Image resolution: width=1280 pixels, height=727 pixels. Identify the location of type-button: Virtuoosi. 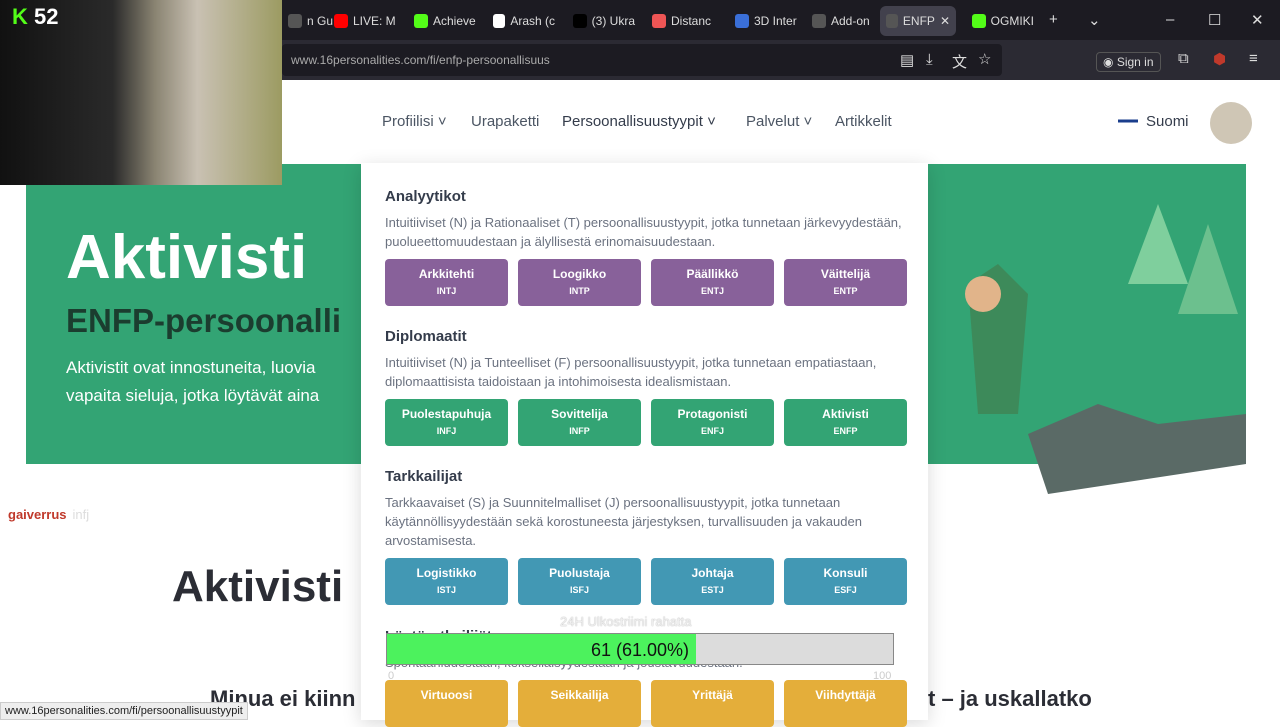
(446, 703).